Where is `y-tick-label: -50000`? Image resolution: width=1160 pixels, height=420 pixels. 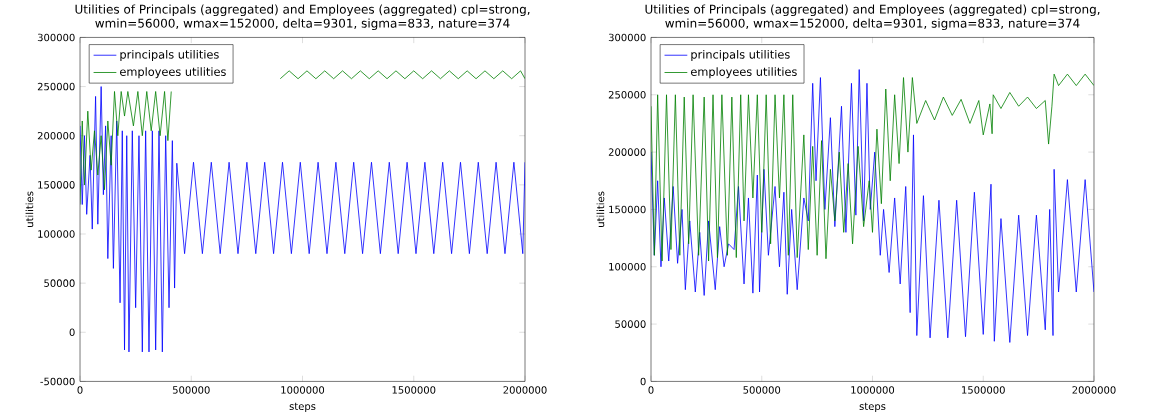 y-tick-label: -50000 is located at coordinates (57, 381).